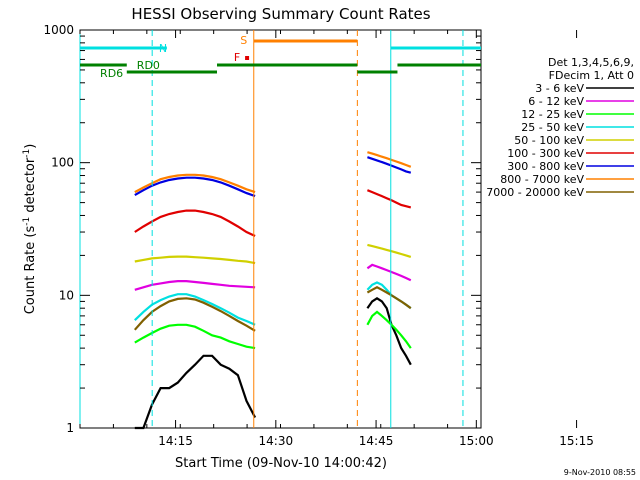  I want to click on legend-label: 300 - 800 keV, so click(545, 166).